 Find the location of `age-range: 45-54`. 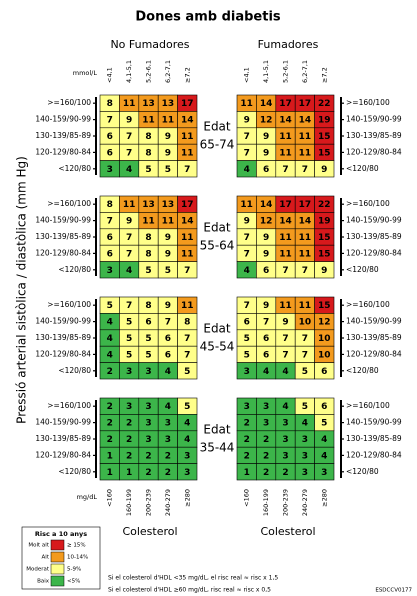

age-range: 45-54 is located at coordinates (217, 347).